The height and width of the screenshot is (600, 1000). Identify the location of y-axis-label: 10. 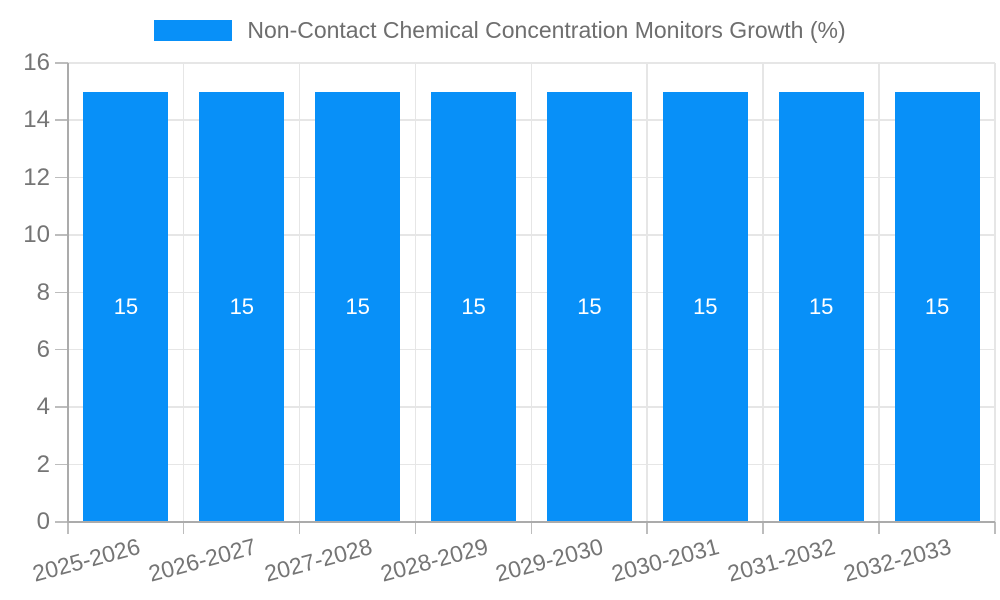
(36, 235).